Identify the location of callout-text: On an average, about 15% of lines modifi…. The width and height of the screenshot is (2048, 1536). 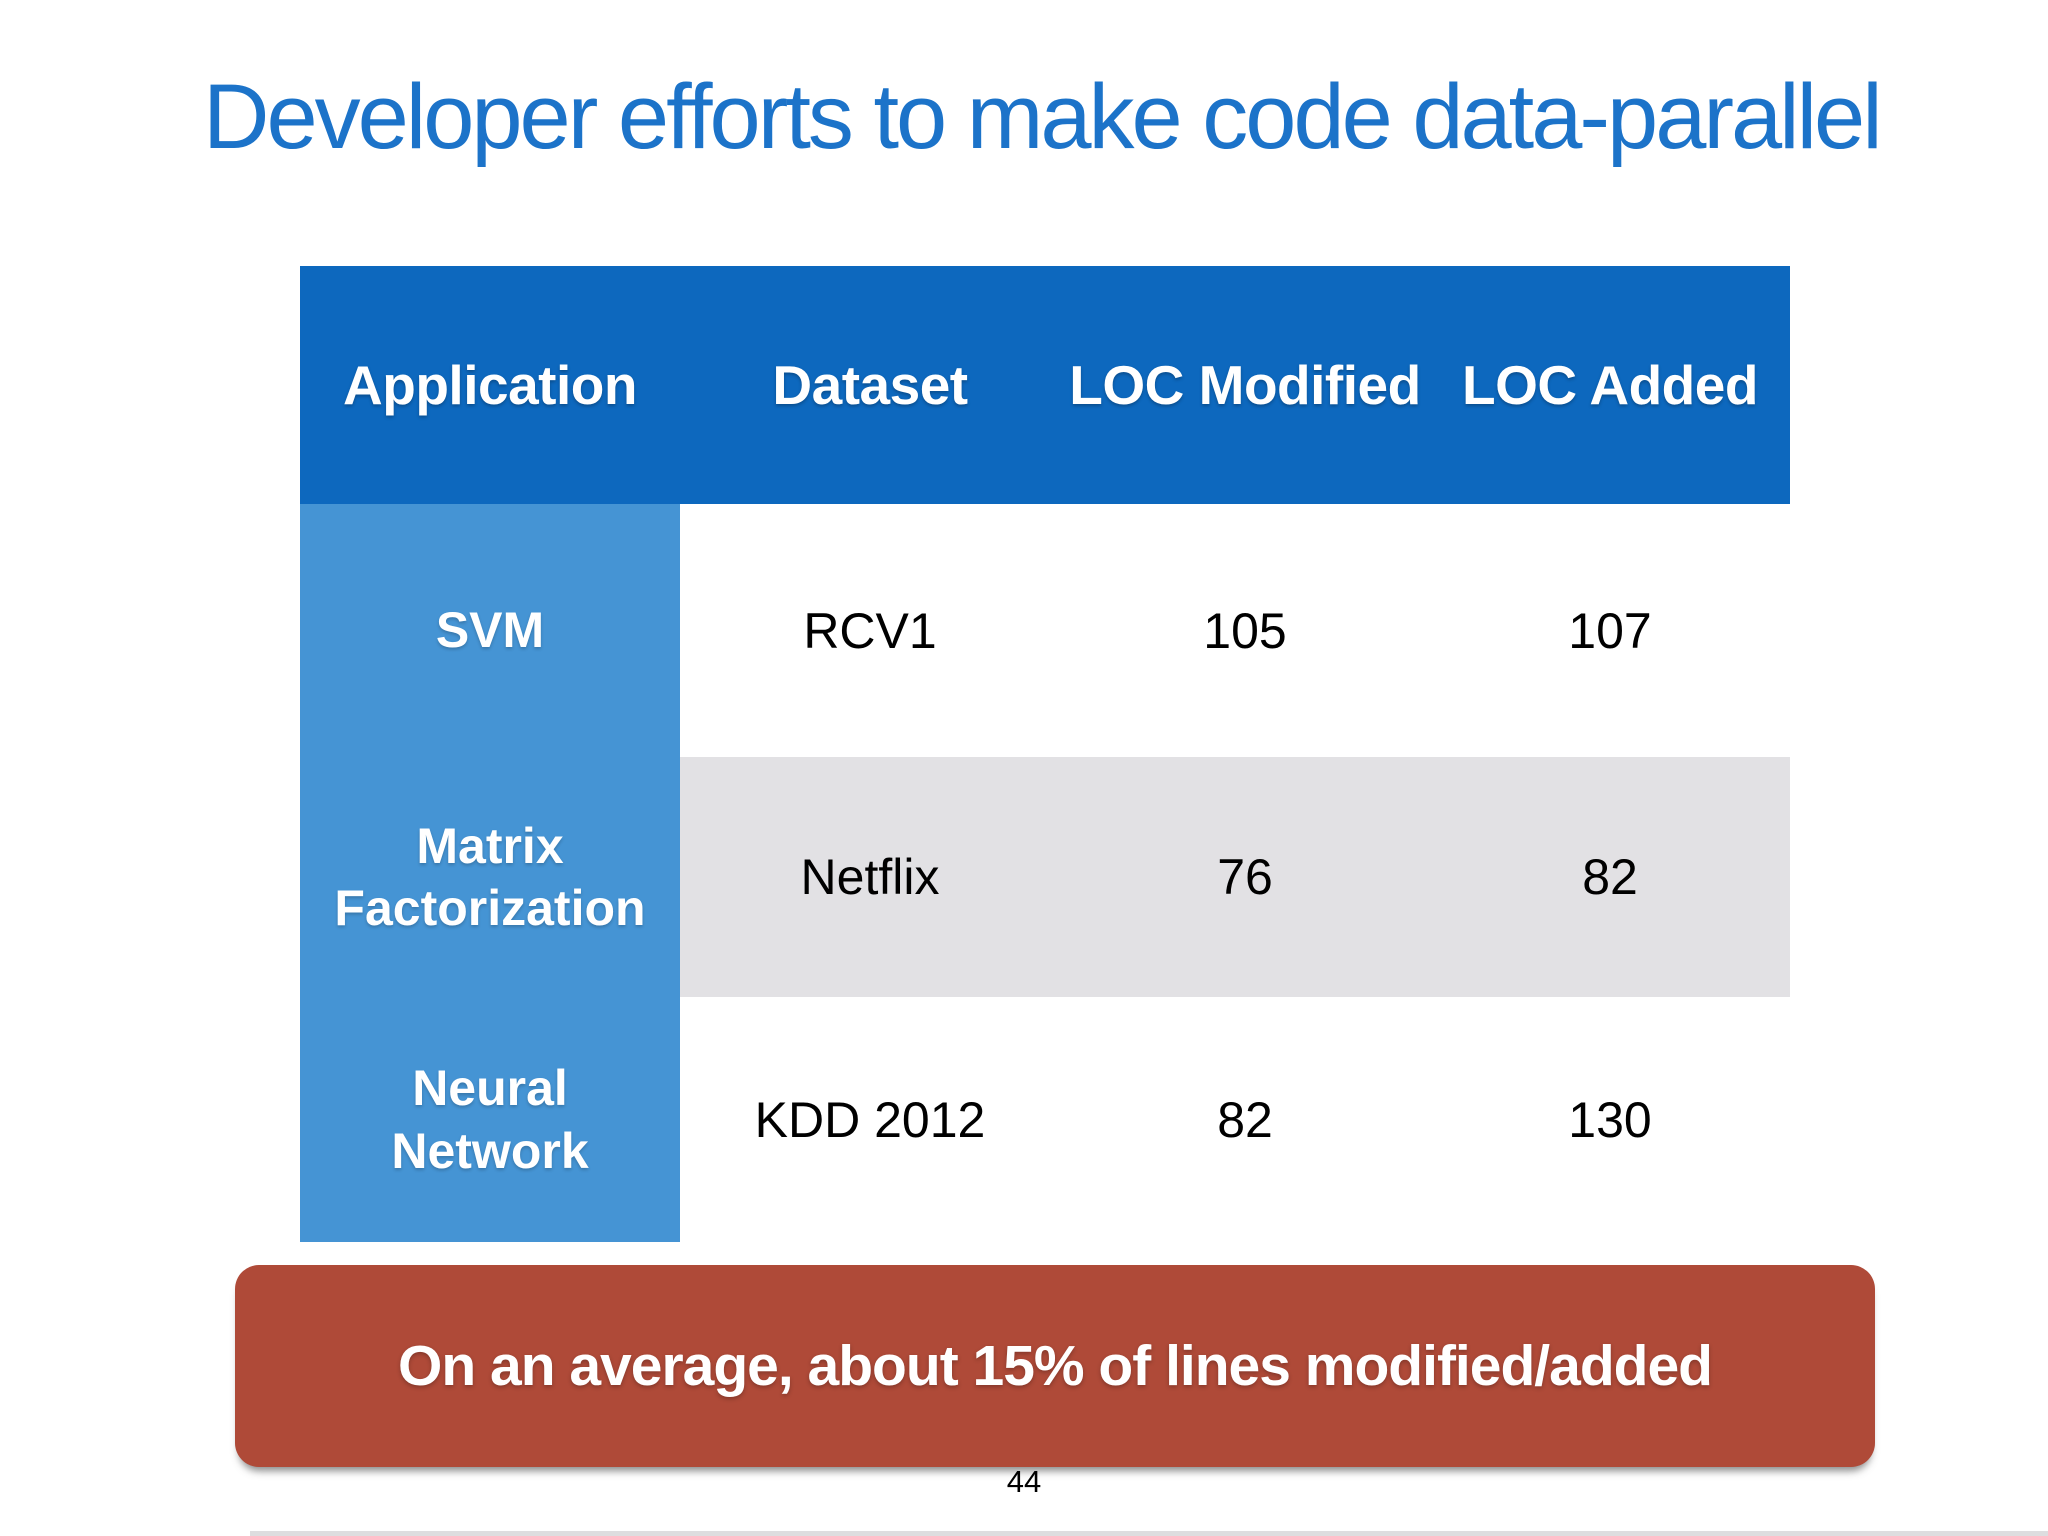
(1055, 1366).